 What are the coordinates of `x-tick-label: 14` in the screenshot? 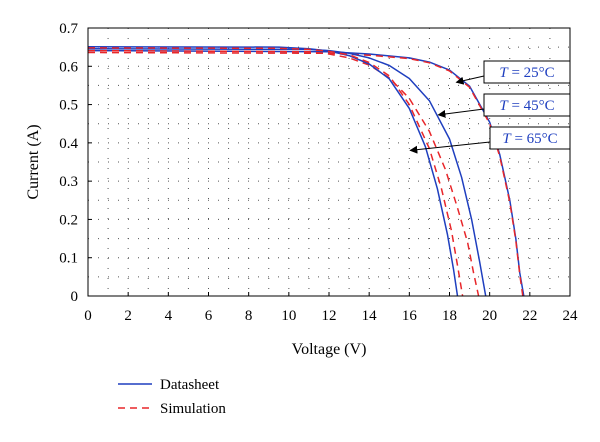 It's located at (370, 316).